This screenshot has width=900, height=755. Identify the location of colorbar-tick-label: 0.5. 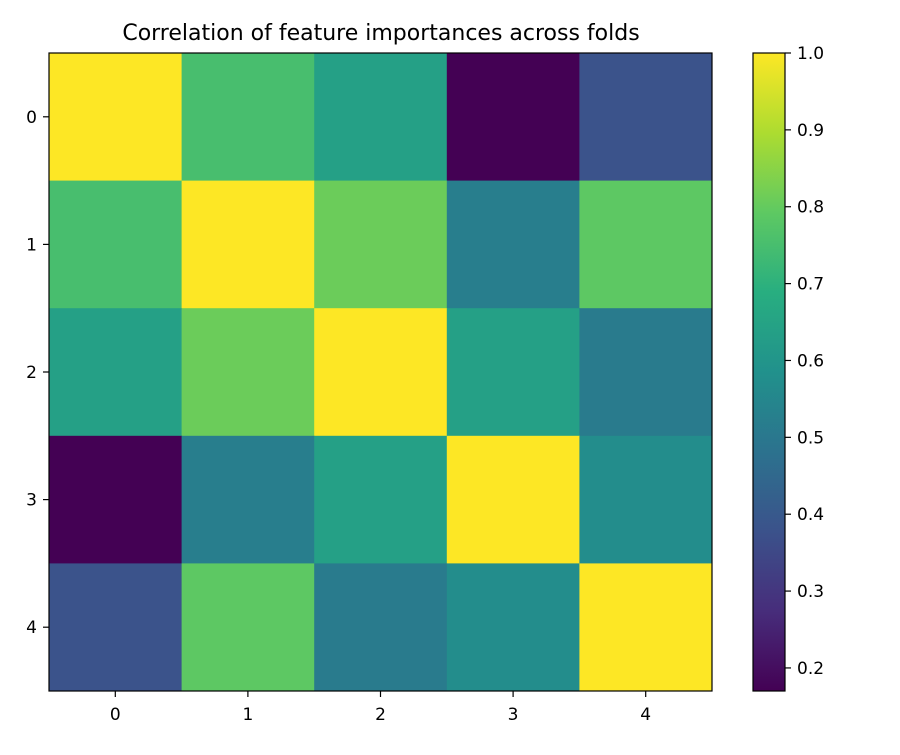
(810, 438).